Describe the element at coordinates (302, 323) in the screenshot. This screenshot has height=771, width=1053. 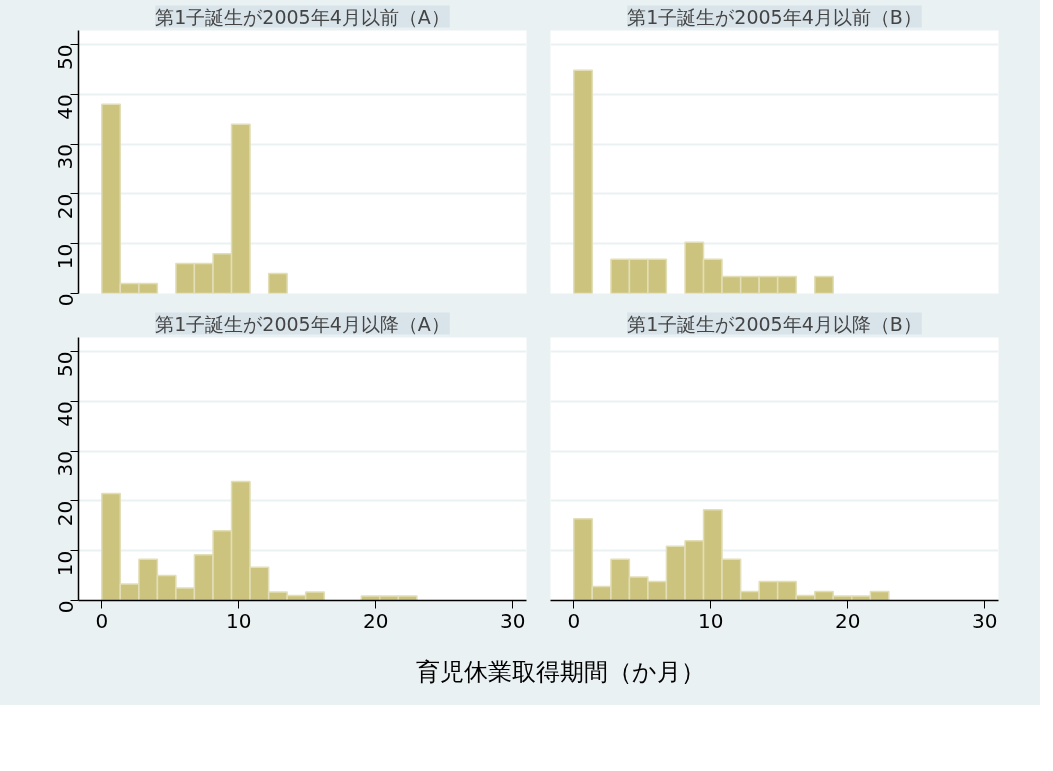
I see `chart-title: 第1子誕生が2005年4月以降（A）` at that location.